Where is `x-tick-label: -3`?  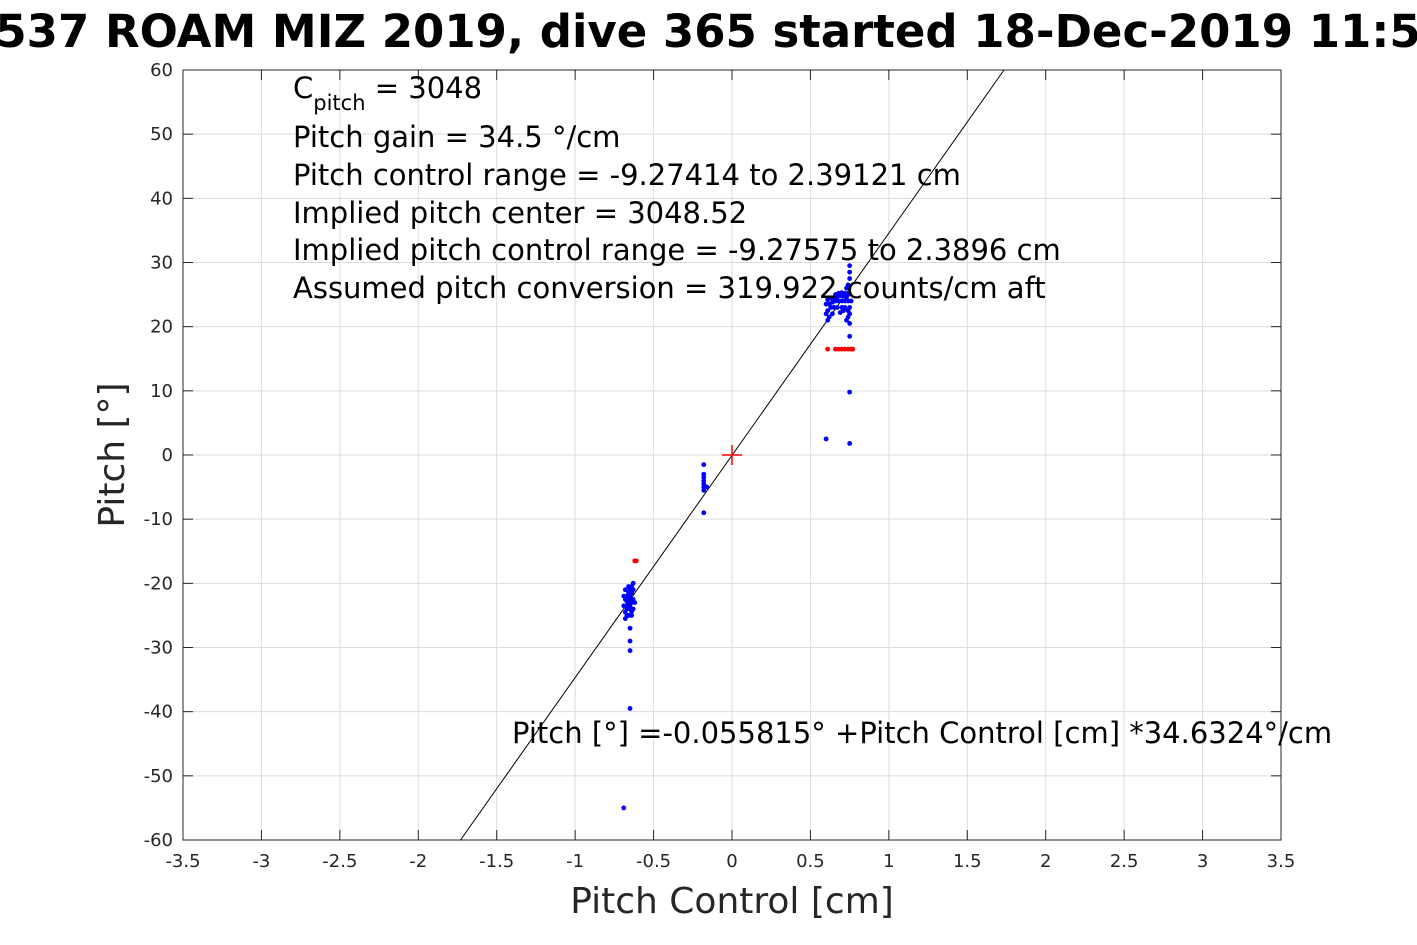 x-tick-label: -3 is located at coordinates (261, 861).